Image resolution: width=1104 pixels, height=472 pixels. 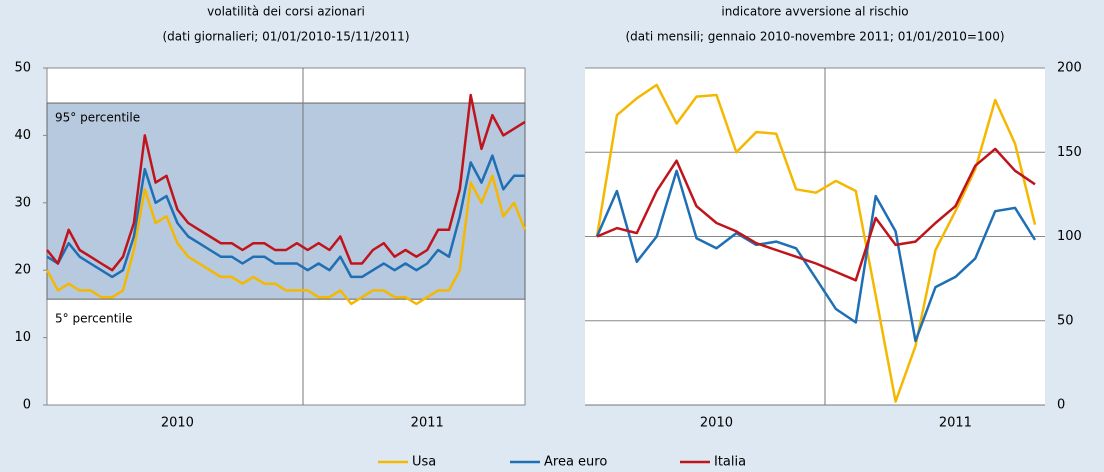 I want to click on y-tick-label: 200, so click(x=1069, y=68).